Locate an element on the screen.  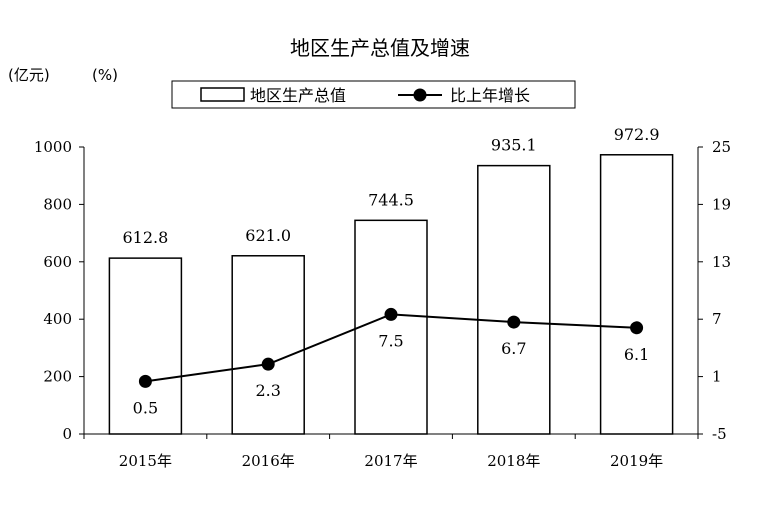
left-tick-label: 600 is located at coordinates (57, 262).